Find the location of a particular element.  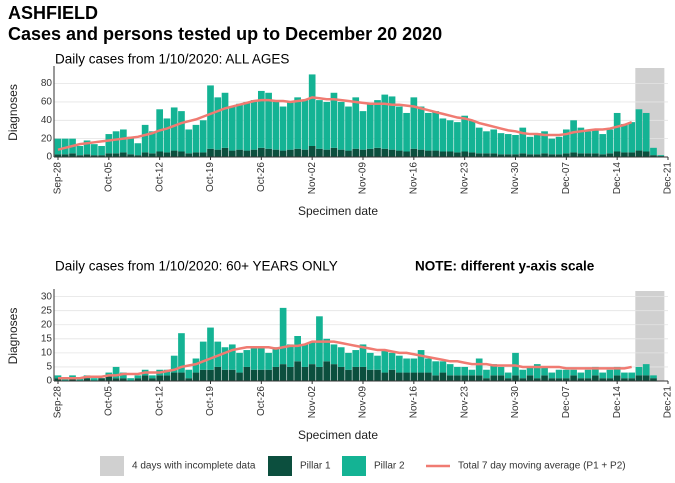

legend-label: 4 days with incomplete data is located at coordinates (194, 466).